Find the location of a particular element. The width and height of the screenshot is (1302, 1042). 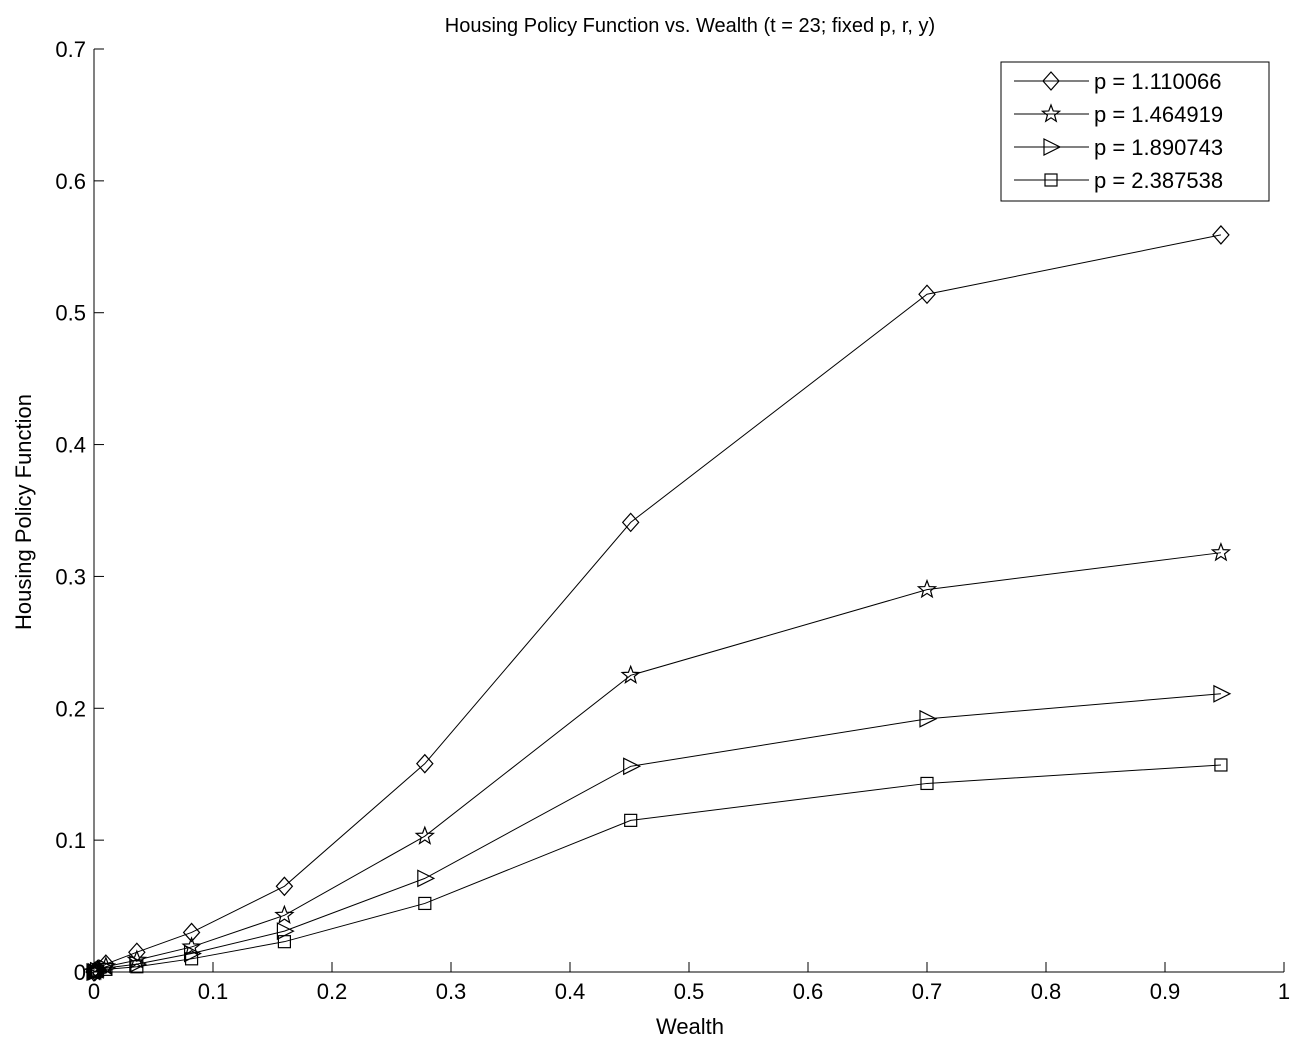

x-tick-label: 0.2 is located at coordinates (332, 991).